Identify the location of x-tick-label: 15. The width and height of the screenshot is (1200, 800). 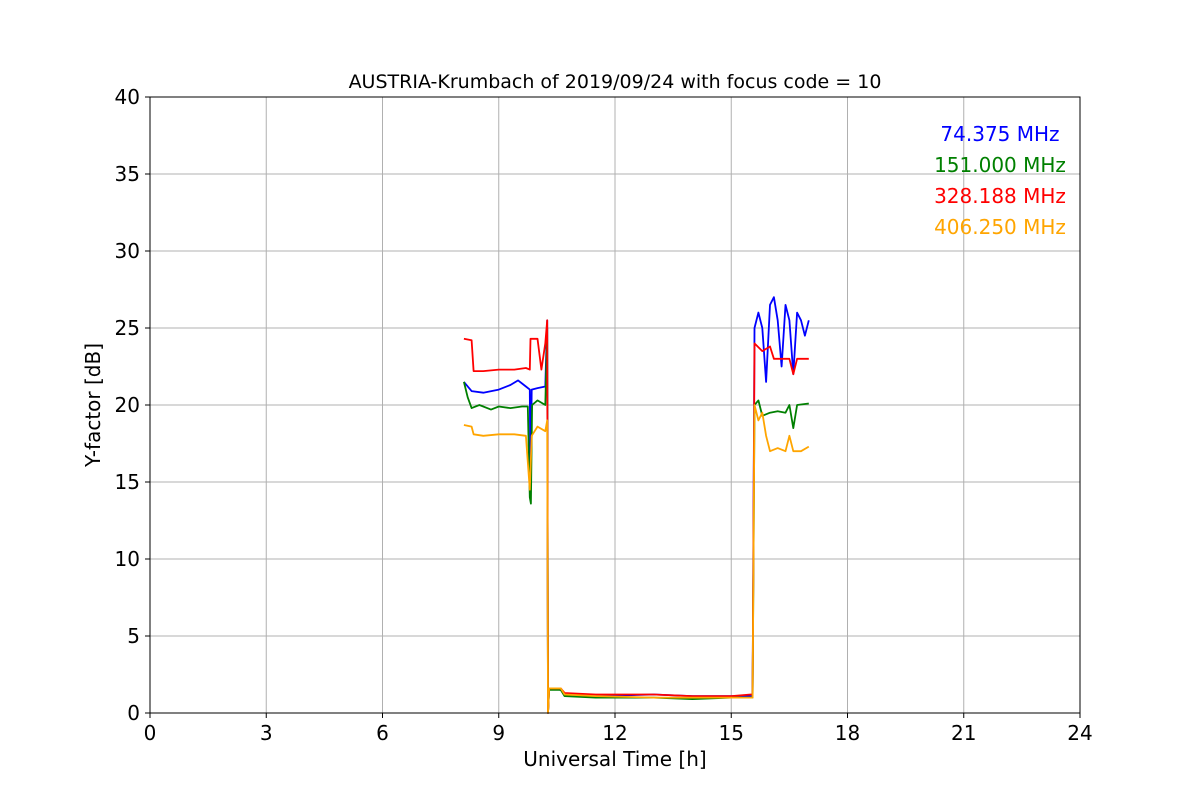
(731, 733).